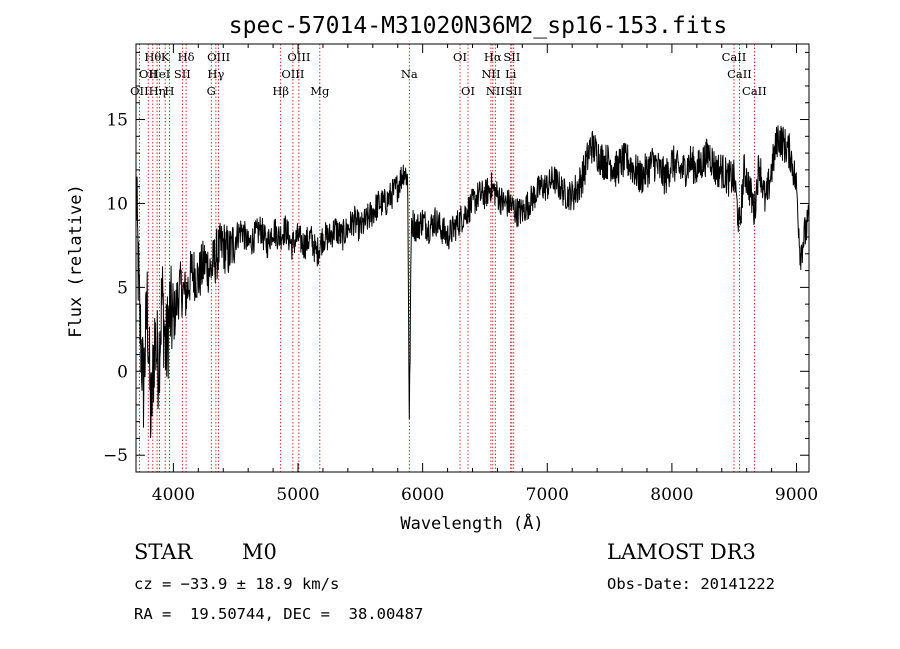 This screenshot has width=900, height=649. I want to click on reference-line-label-17: OI, so click(460, 57).